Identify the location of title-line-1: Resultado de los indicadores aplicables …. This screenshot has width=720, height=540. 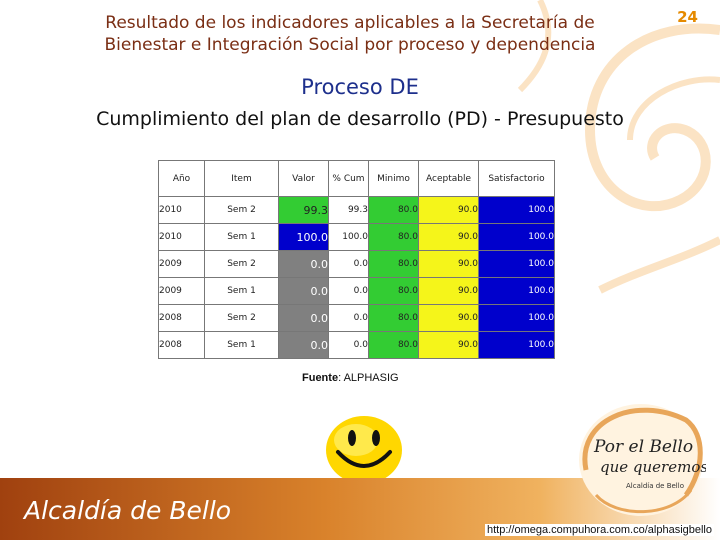
(350, 23).